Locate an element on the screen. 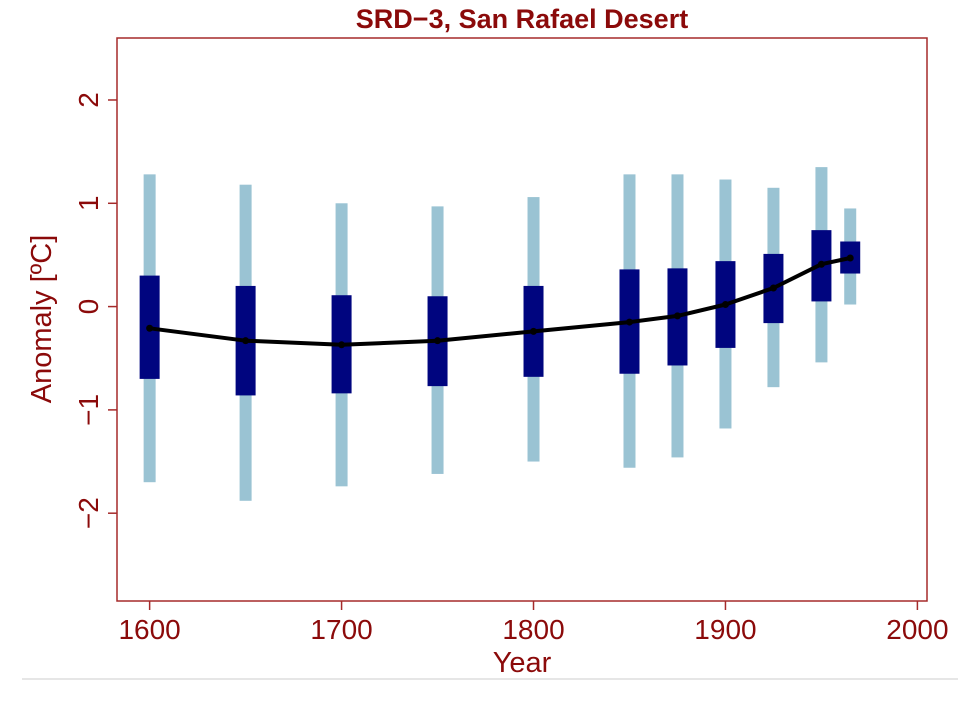 This screenshot has width=960, height=720. x-tick-label: 1900 is located at coordinates (725, 629).